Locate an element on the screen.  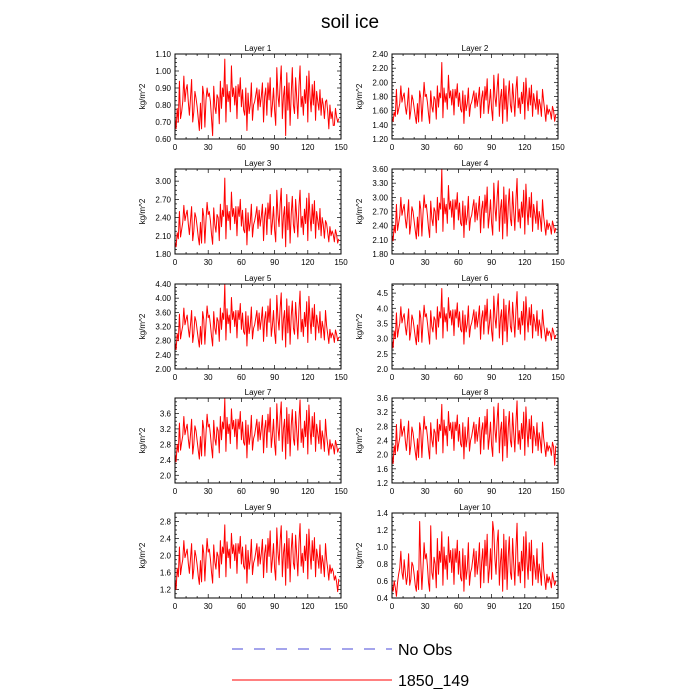
y-tick-label: 2.0 is located at coordinates (383, 369).